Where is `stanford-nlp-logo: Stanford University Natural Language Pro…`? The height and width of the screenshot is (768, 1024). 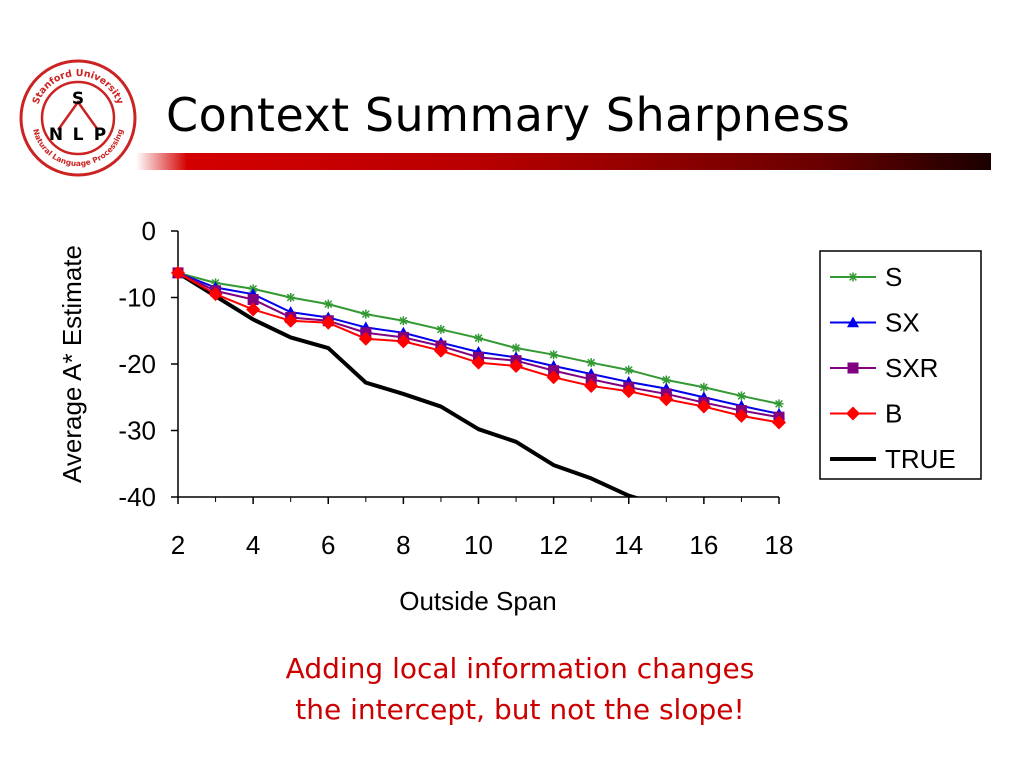
stanford-nlp-logo: Stanford University Natural Language Pro… is located at coordinates (78, 118).